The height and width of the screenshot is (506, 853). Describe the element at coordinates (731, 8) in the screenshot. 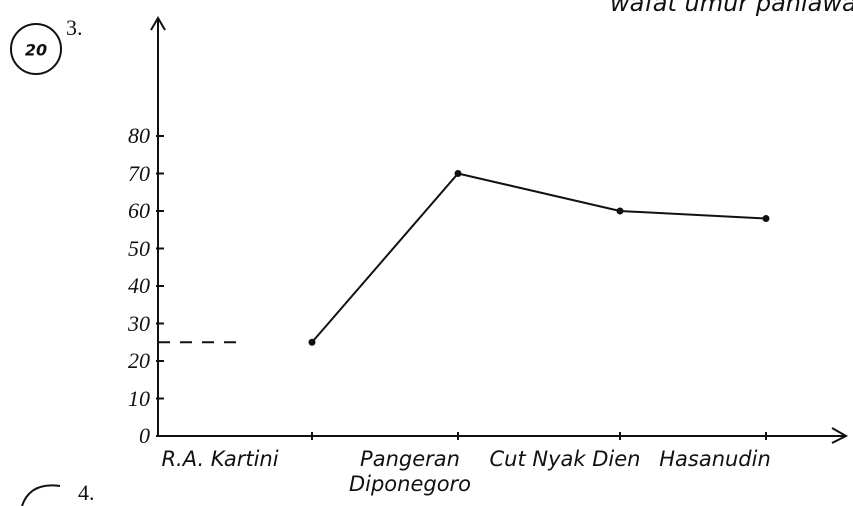

I see `header-fragment: wafat umur pahlawan` at that location.